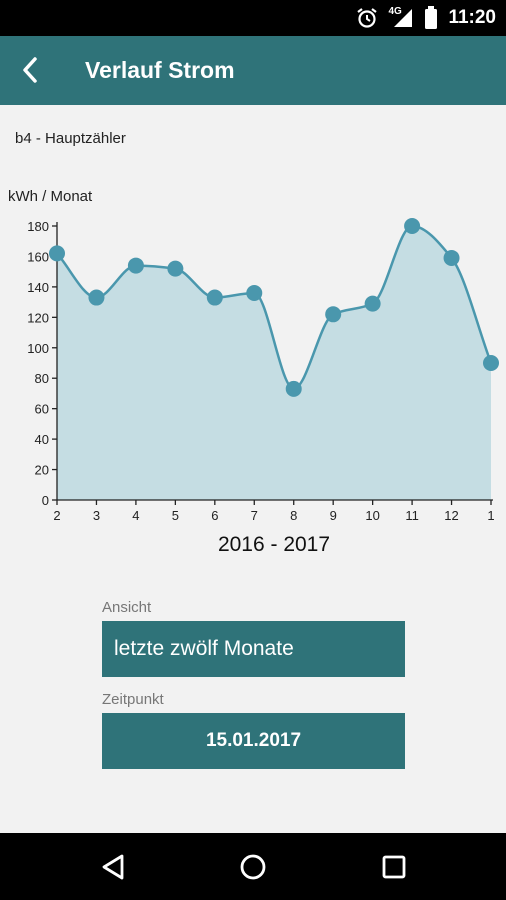 This screenshot has height=900, width=506. Describe the element at coordinates (114, 867) in the screenshot. I see `back-triangle-icon` at that location.